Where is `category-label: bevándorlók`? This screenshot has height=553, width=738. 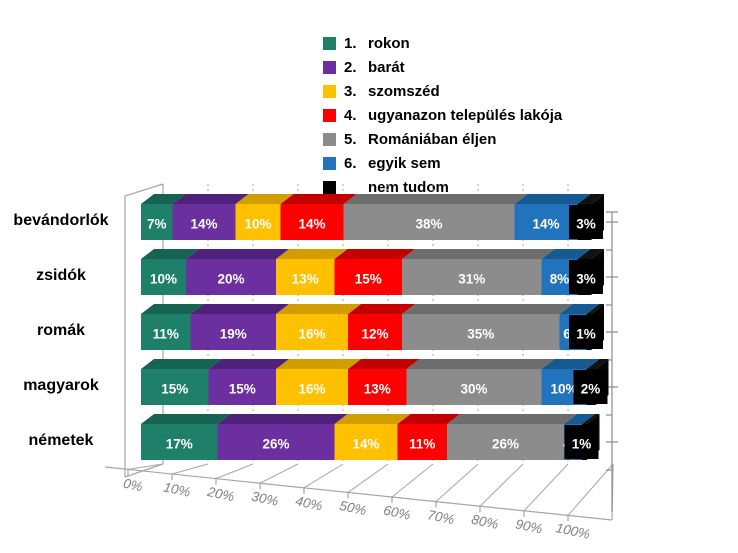
category-label: bevándorlók is located at coordinates (61, 220).